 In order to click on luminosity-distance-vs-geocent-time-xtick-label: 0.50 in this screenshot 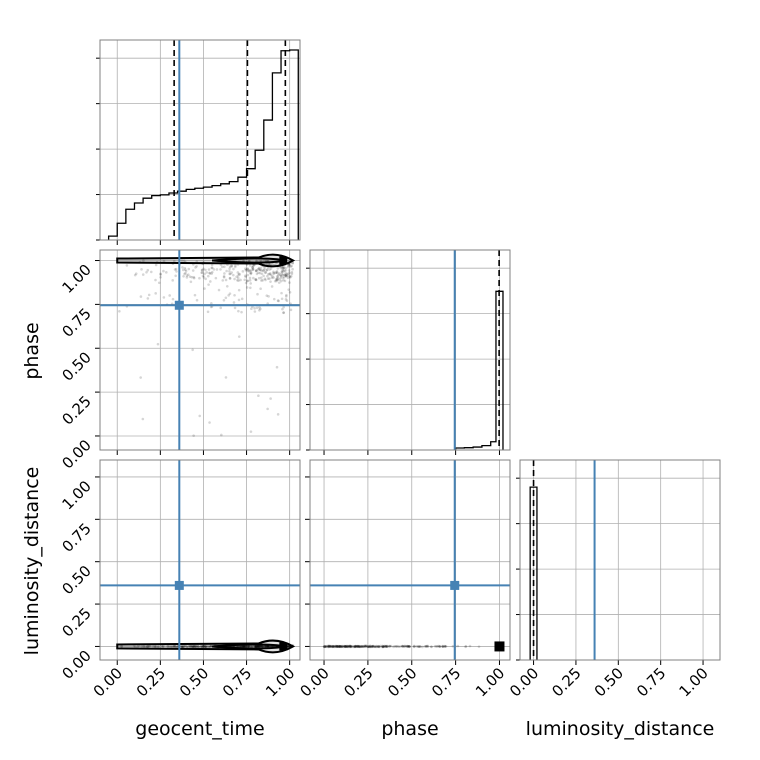, I will do `click(194, 682)`.